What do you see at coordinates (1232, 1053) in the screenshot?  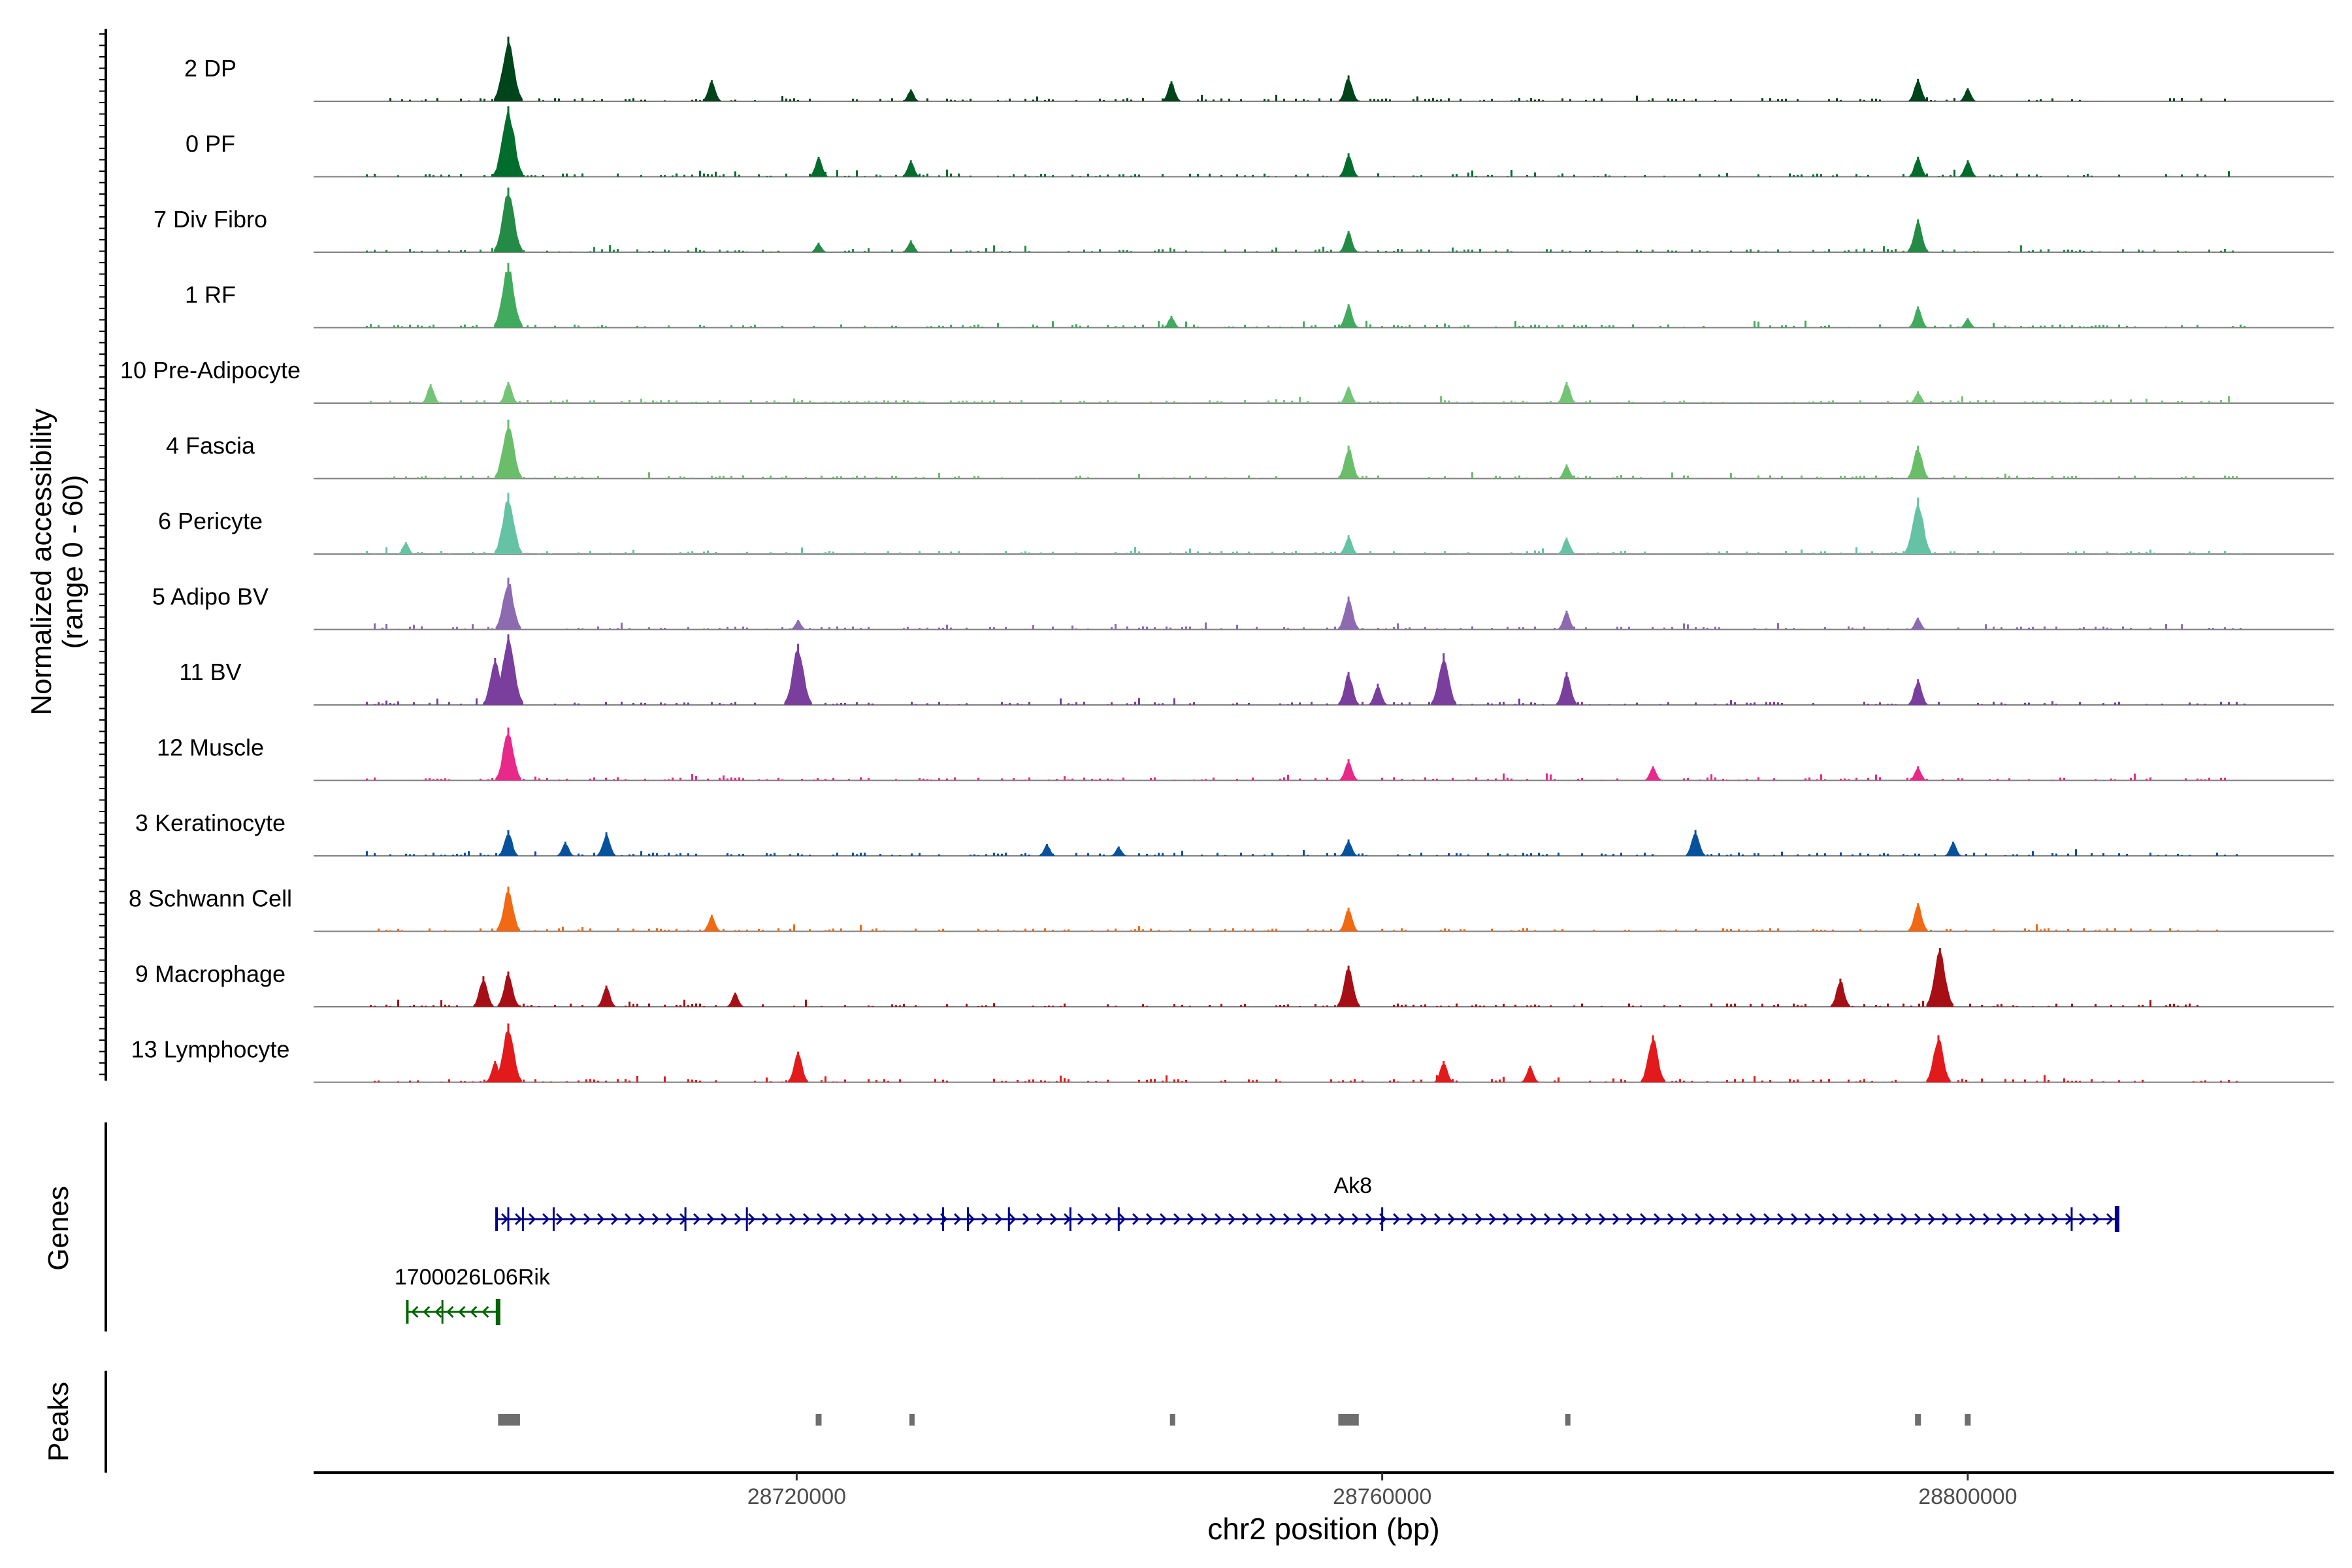 I see `track-14: 13 Lymphocyte` at bounding box center [1232, 1053].